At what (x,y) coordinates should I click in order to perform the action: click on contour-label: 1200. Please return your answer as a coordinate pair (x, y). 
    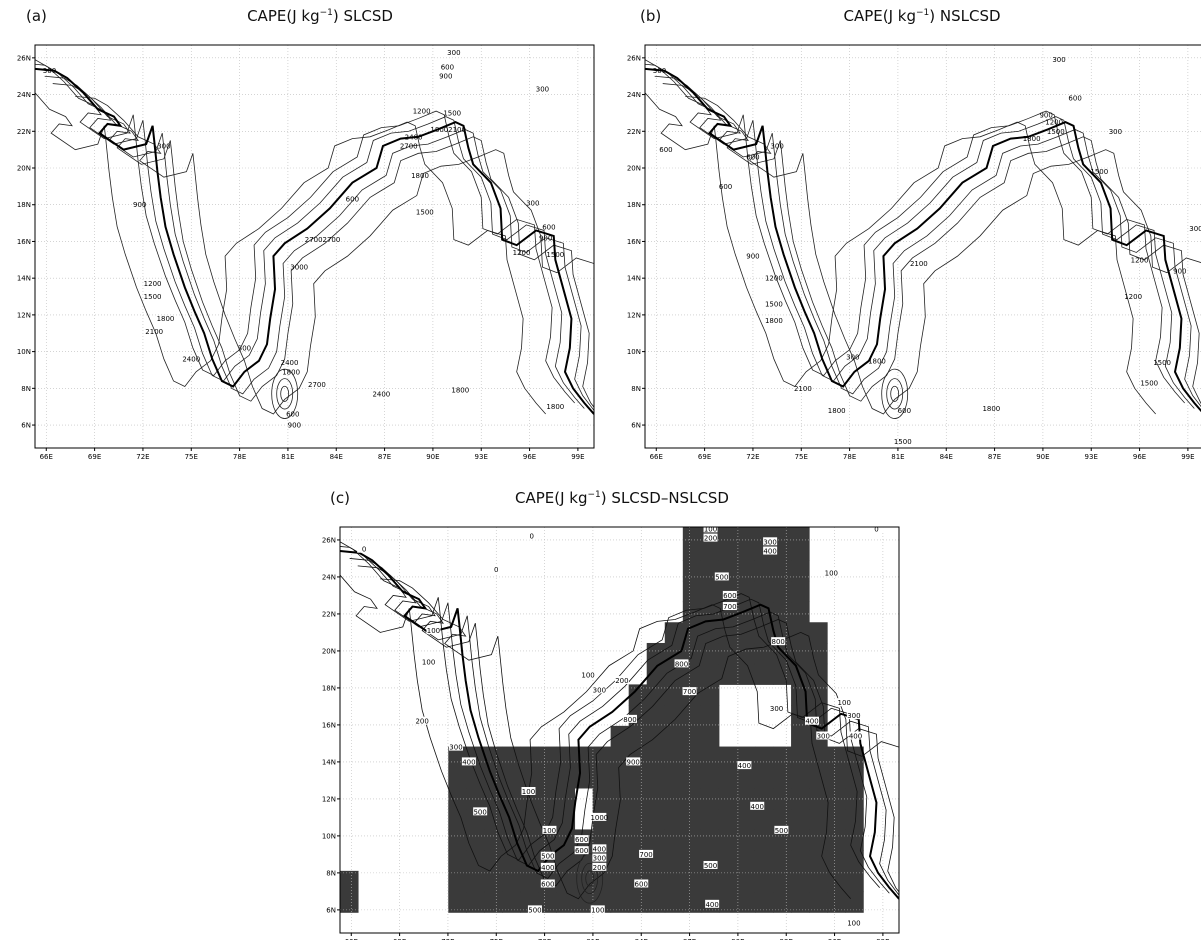
    Looking at the image, I should click on (774, 279).